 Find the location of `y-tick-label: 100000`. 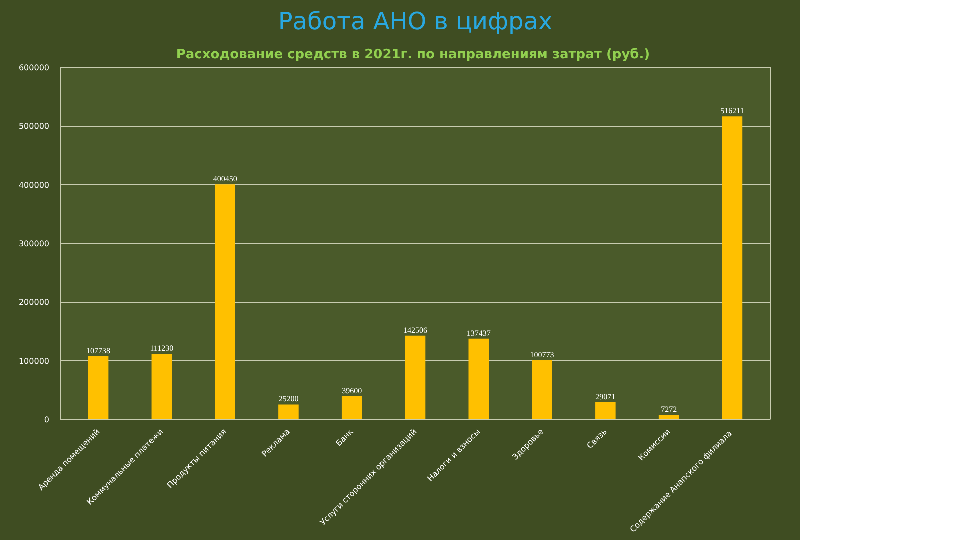

y-tick-label: 100000 is located at coordinates (34, 361).